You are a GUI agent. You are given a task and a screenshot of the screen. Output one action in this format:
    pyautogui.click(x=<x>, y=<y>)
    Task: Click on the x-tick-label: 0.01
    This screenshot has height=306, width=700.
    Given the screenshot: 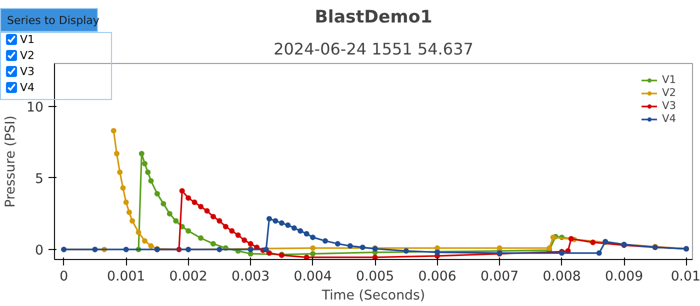 What is the action you would take?
    pyautogui.click(x=685, y=277)
    